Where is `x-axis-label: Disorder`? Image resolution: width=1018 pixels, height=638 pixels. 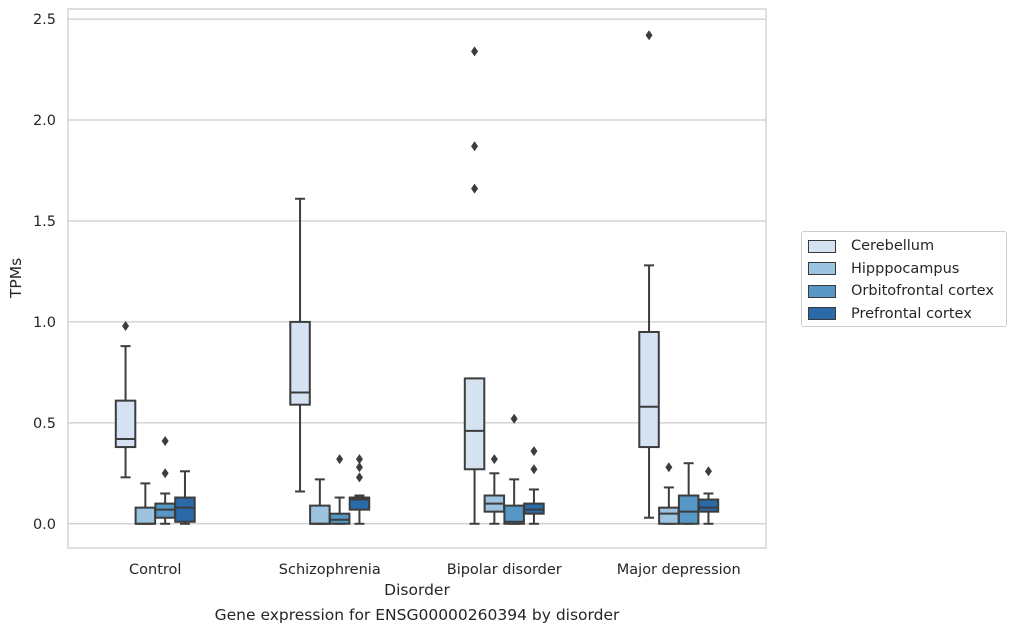 x-axis-label: Disorder is located at coordinates (417, 590).